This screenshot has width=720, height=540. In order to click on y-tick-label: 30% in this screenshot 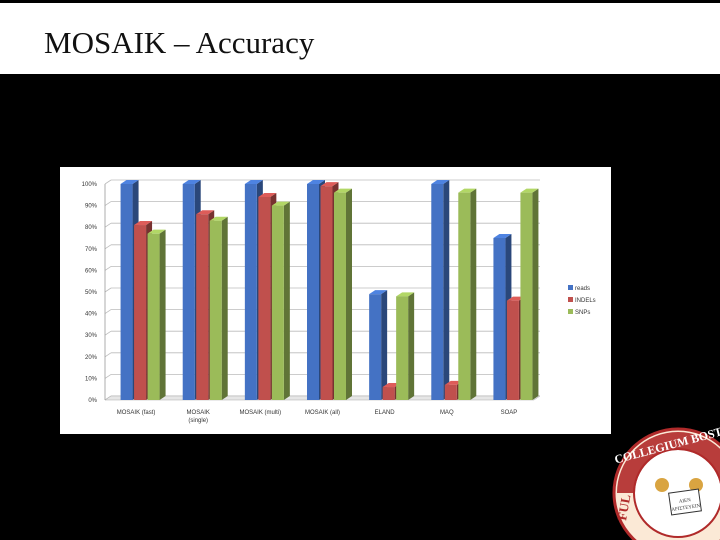, I will do `click(91, 336)`.